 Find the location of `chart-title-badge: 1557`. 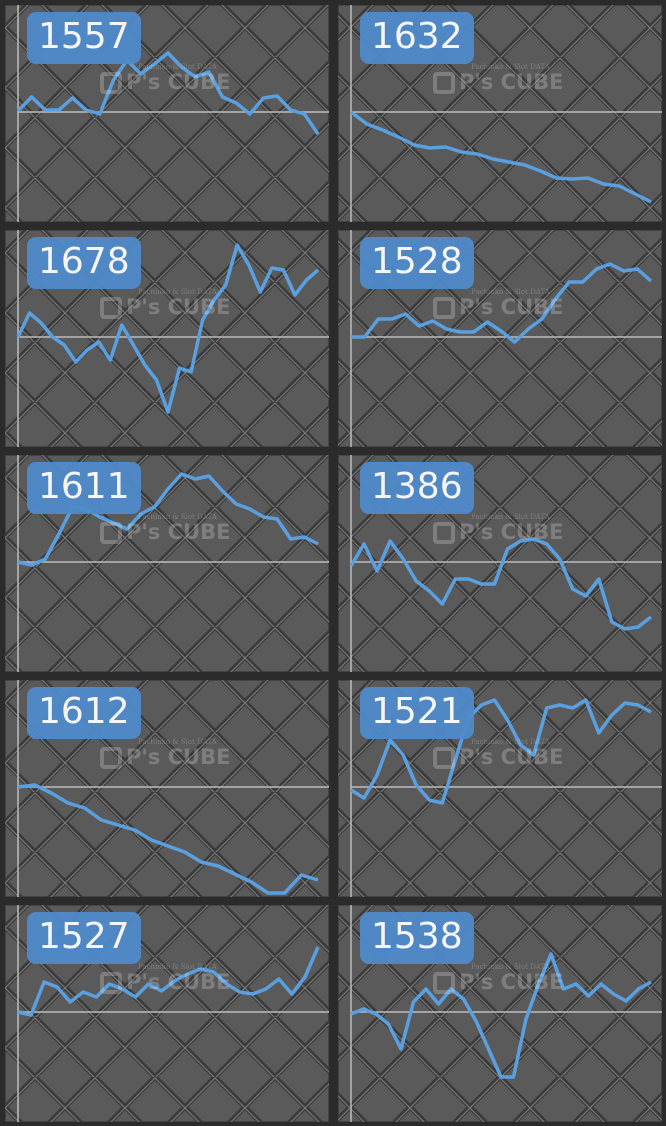

chart-title-badge: 1557 is located at coordinates (84, 38).